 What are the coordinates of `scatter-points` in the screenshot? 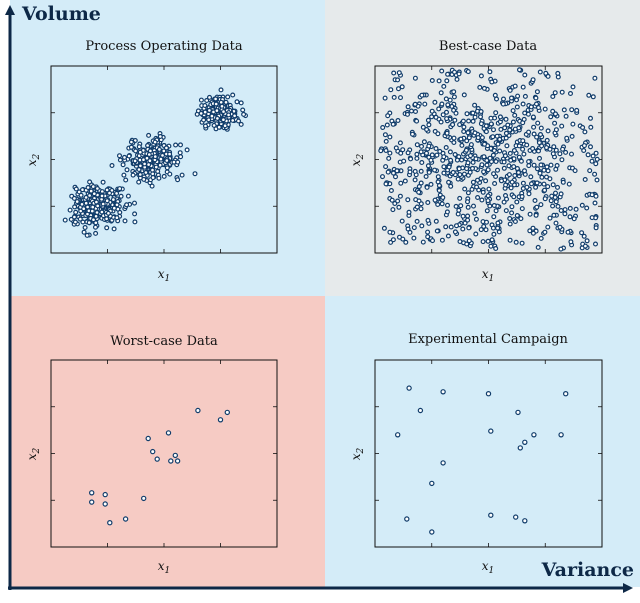 It's located at (482, 460).